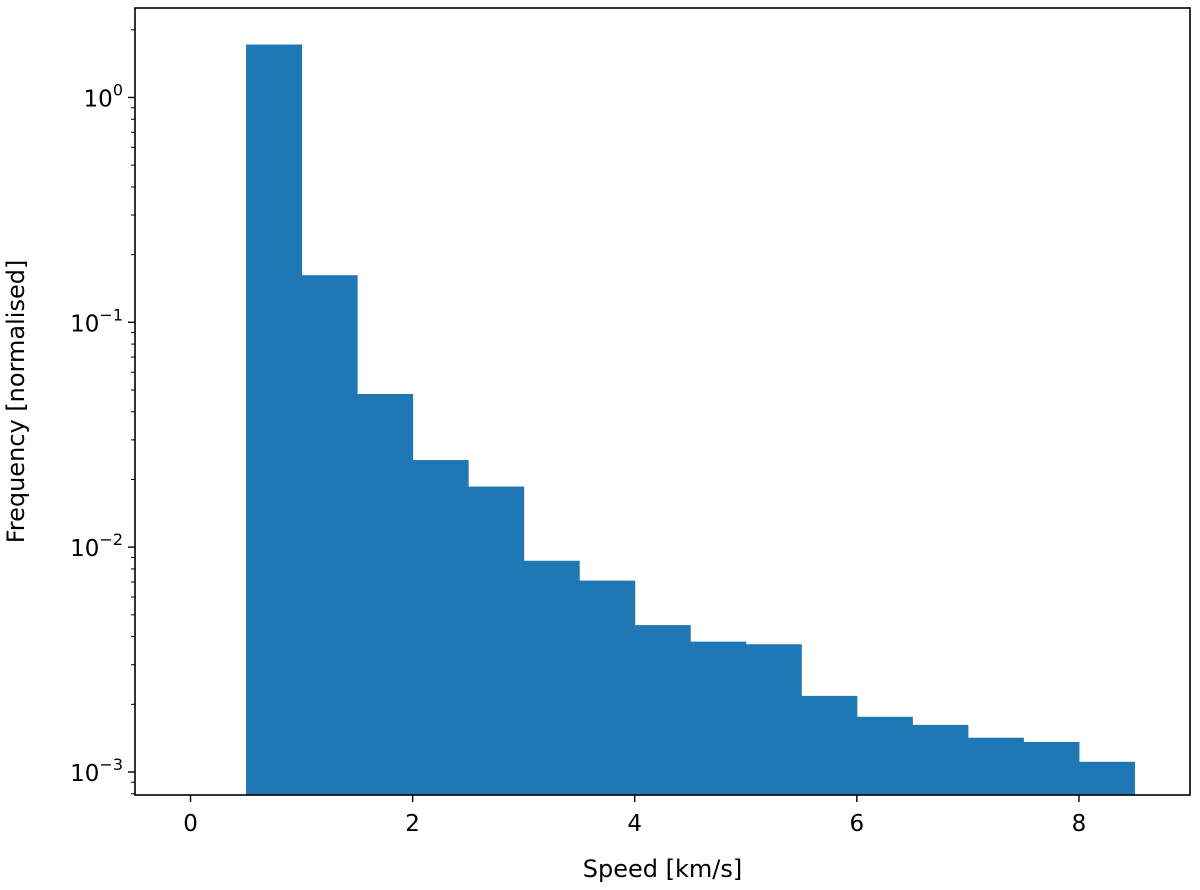 The width and height of the screenshot is (1200, 890). I want to click on x-axis-ticks: 0 2 4 6 8, so click(634, 816).